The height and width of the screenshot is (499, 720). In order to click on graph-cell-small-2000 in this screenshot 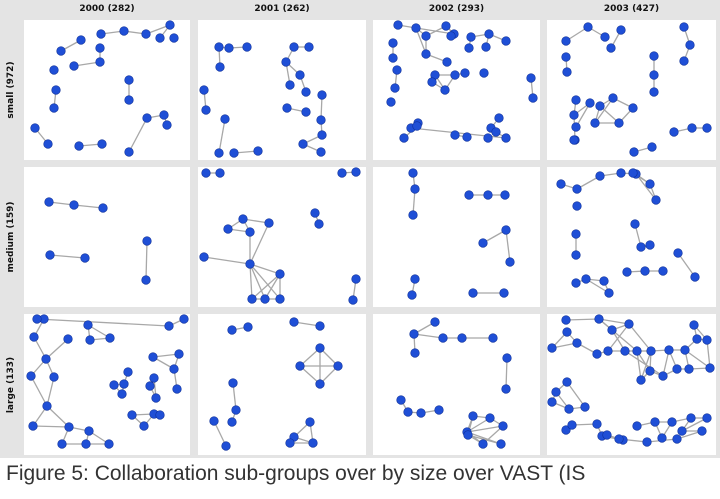, I will do `click(107, 90)`.